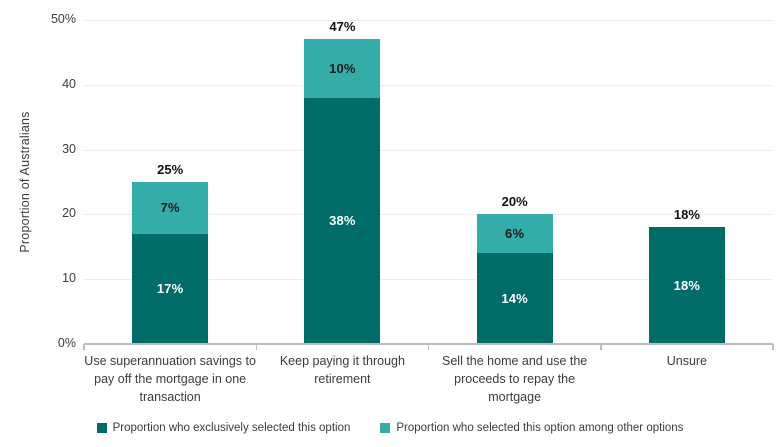  I want to click on bar-segment-exclusive: 17%, so click(170, 288).